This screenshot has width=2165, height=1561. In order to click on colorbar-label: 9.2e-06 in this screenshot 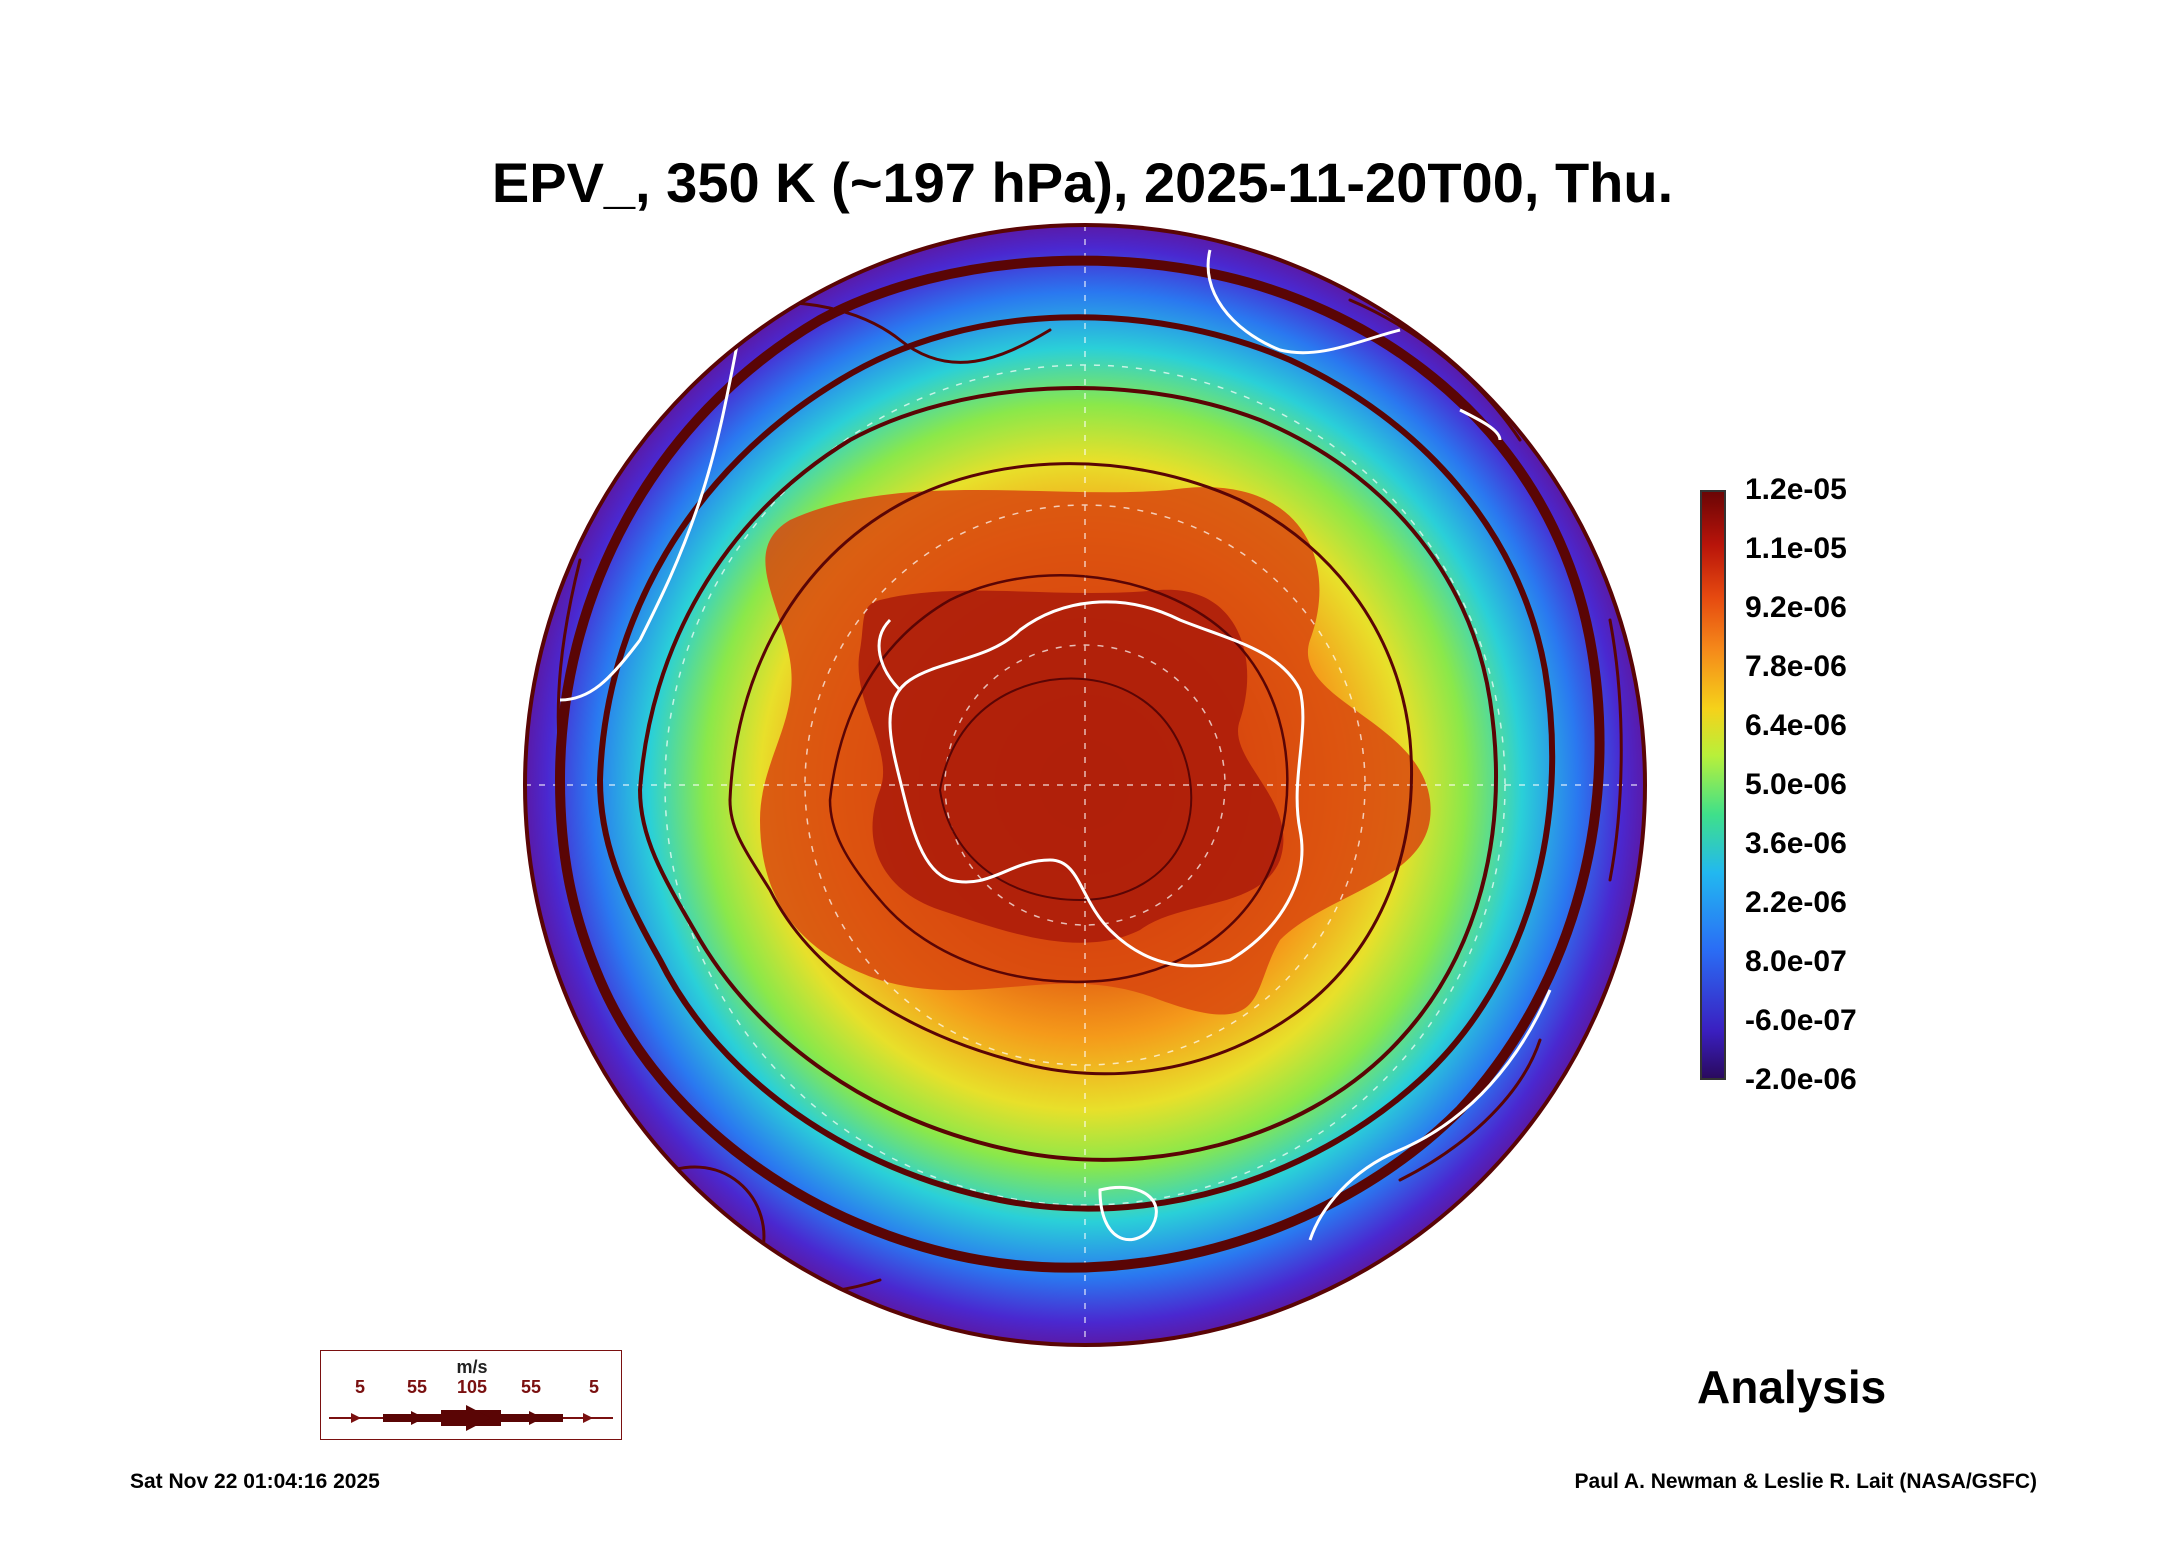, I will do `click(1796, 607)`.